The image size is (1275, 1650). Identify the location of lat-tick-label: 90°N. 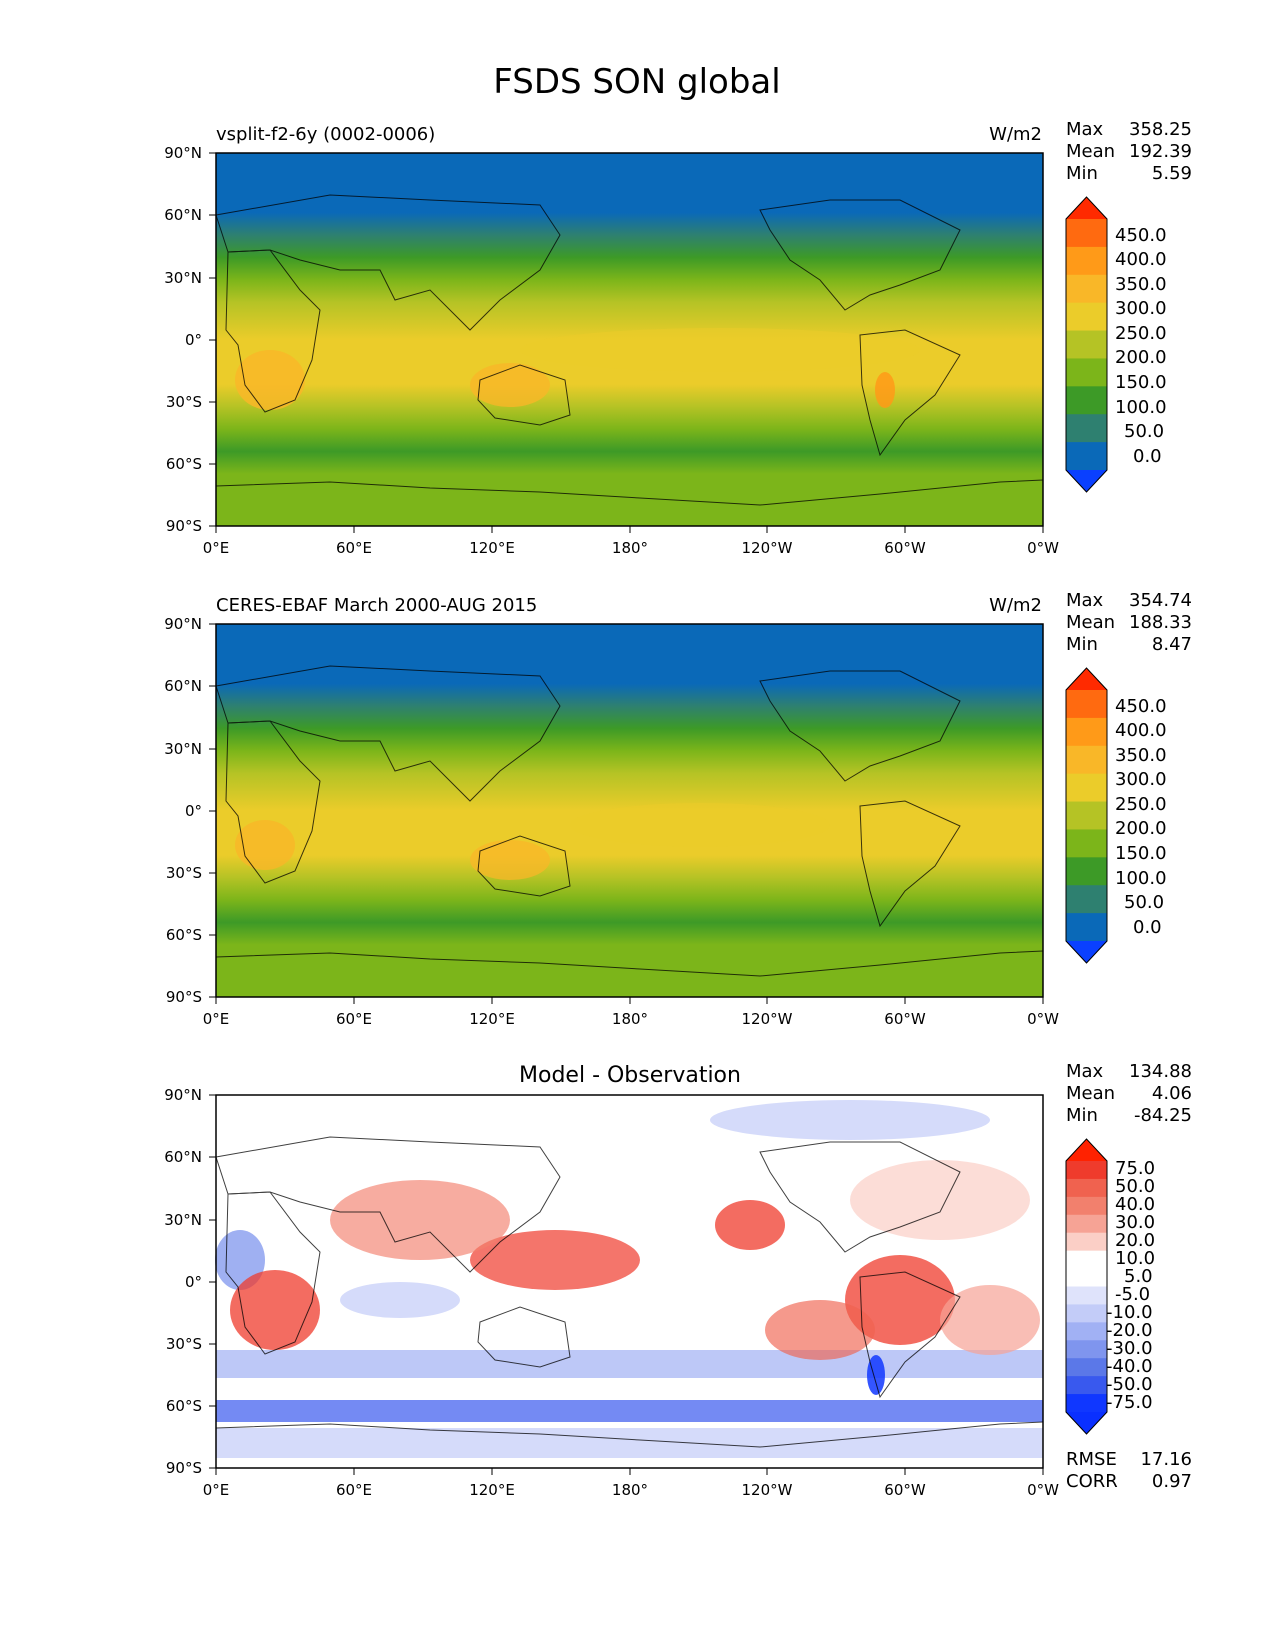
(183, 1095).